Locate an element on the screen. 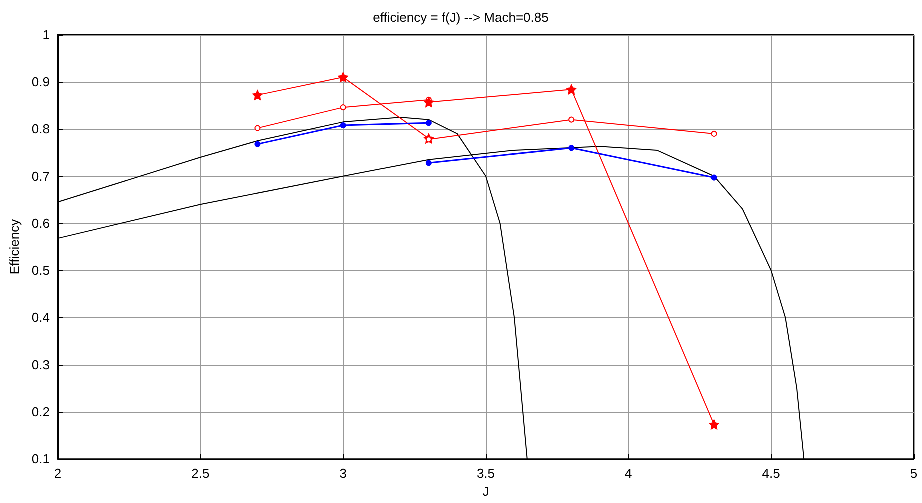  y-tick-label: 0.3 is located at coordinates (41, 364).